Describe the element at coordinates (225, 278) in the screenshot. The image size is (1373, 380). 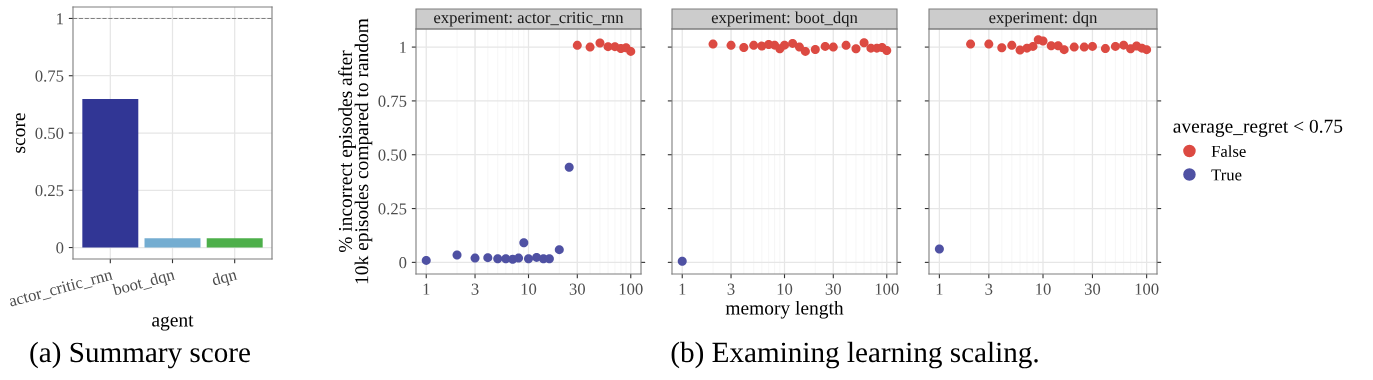
I see `x-tick-label: dqn` at that location.